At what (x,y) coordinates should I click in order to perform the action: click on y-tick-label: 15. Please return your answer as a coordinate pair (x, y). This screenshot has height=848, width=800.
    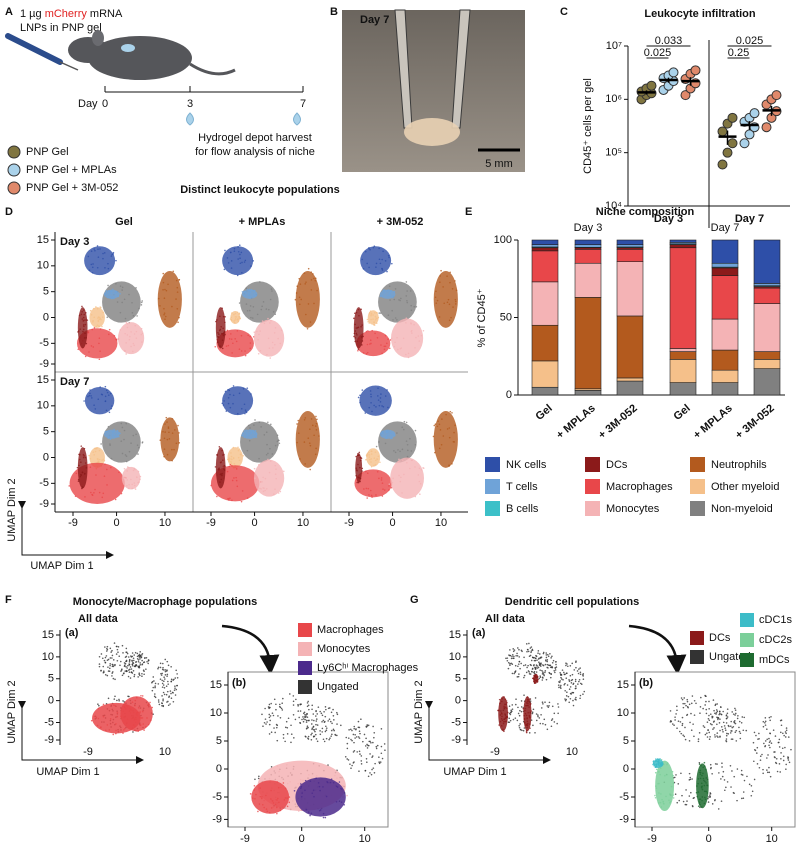
    Looking at the image, I should click on (43, 240).